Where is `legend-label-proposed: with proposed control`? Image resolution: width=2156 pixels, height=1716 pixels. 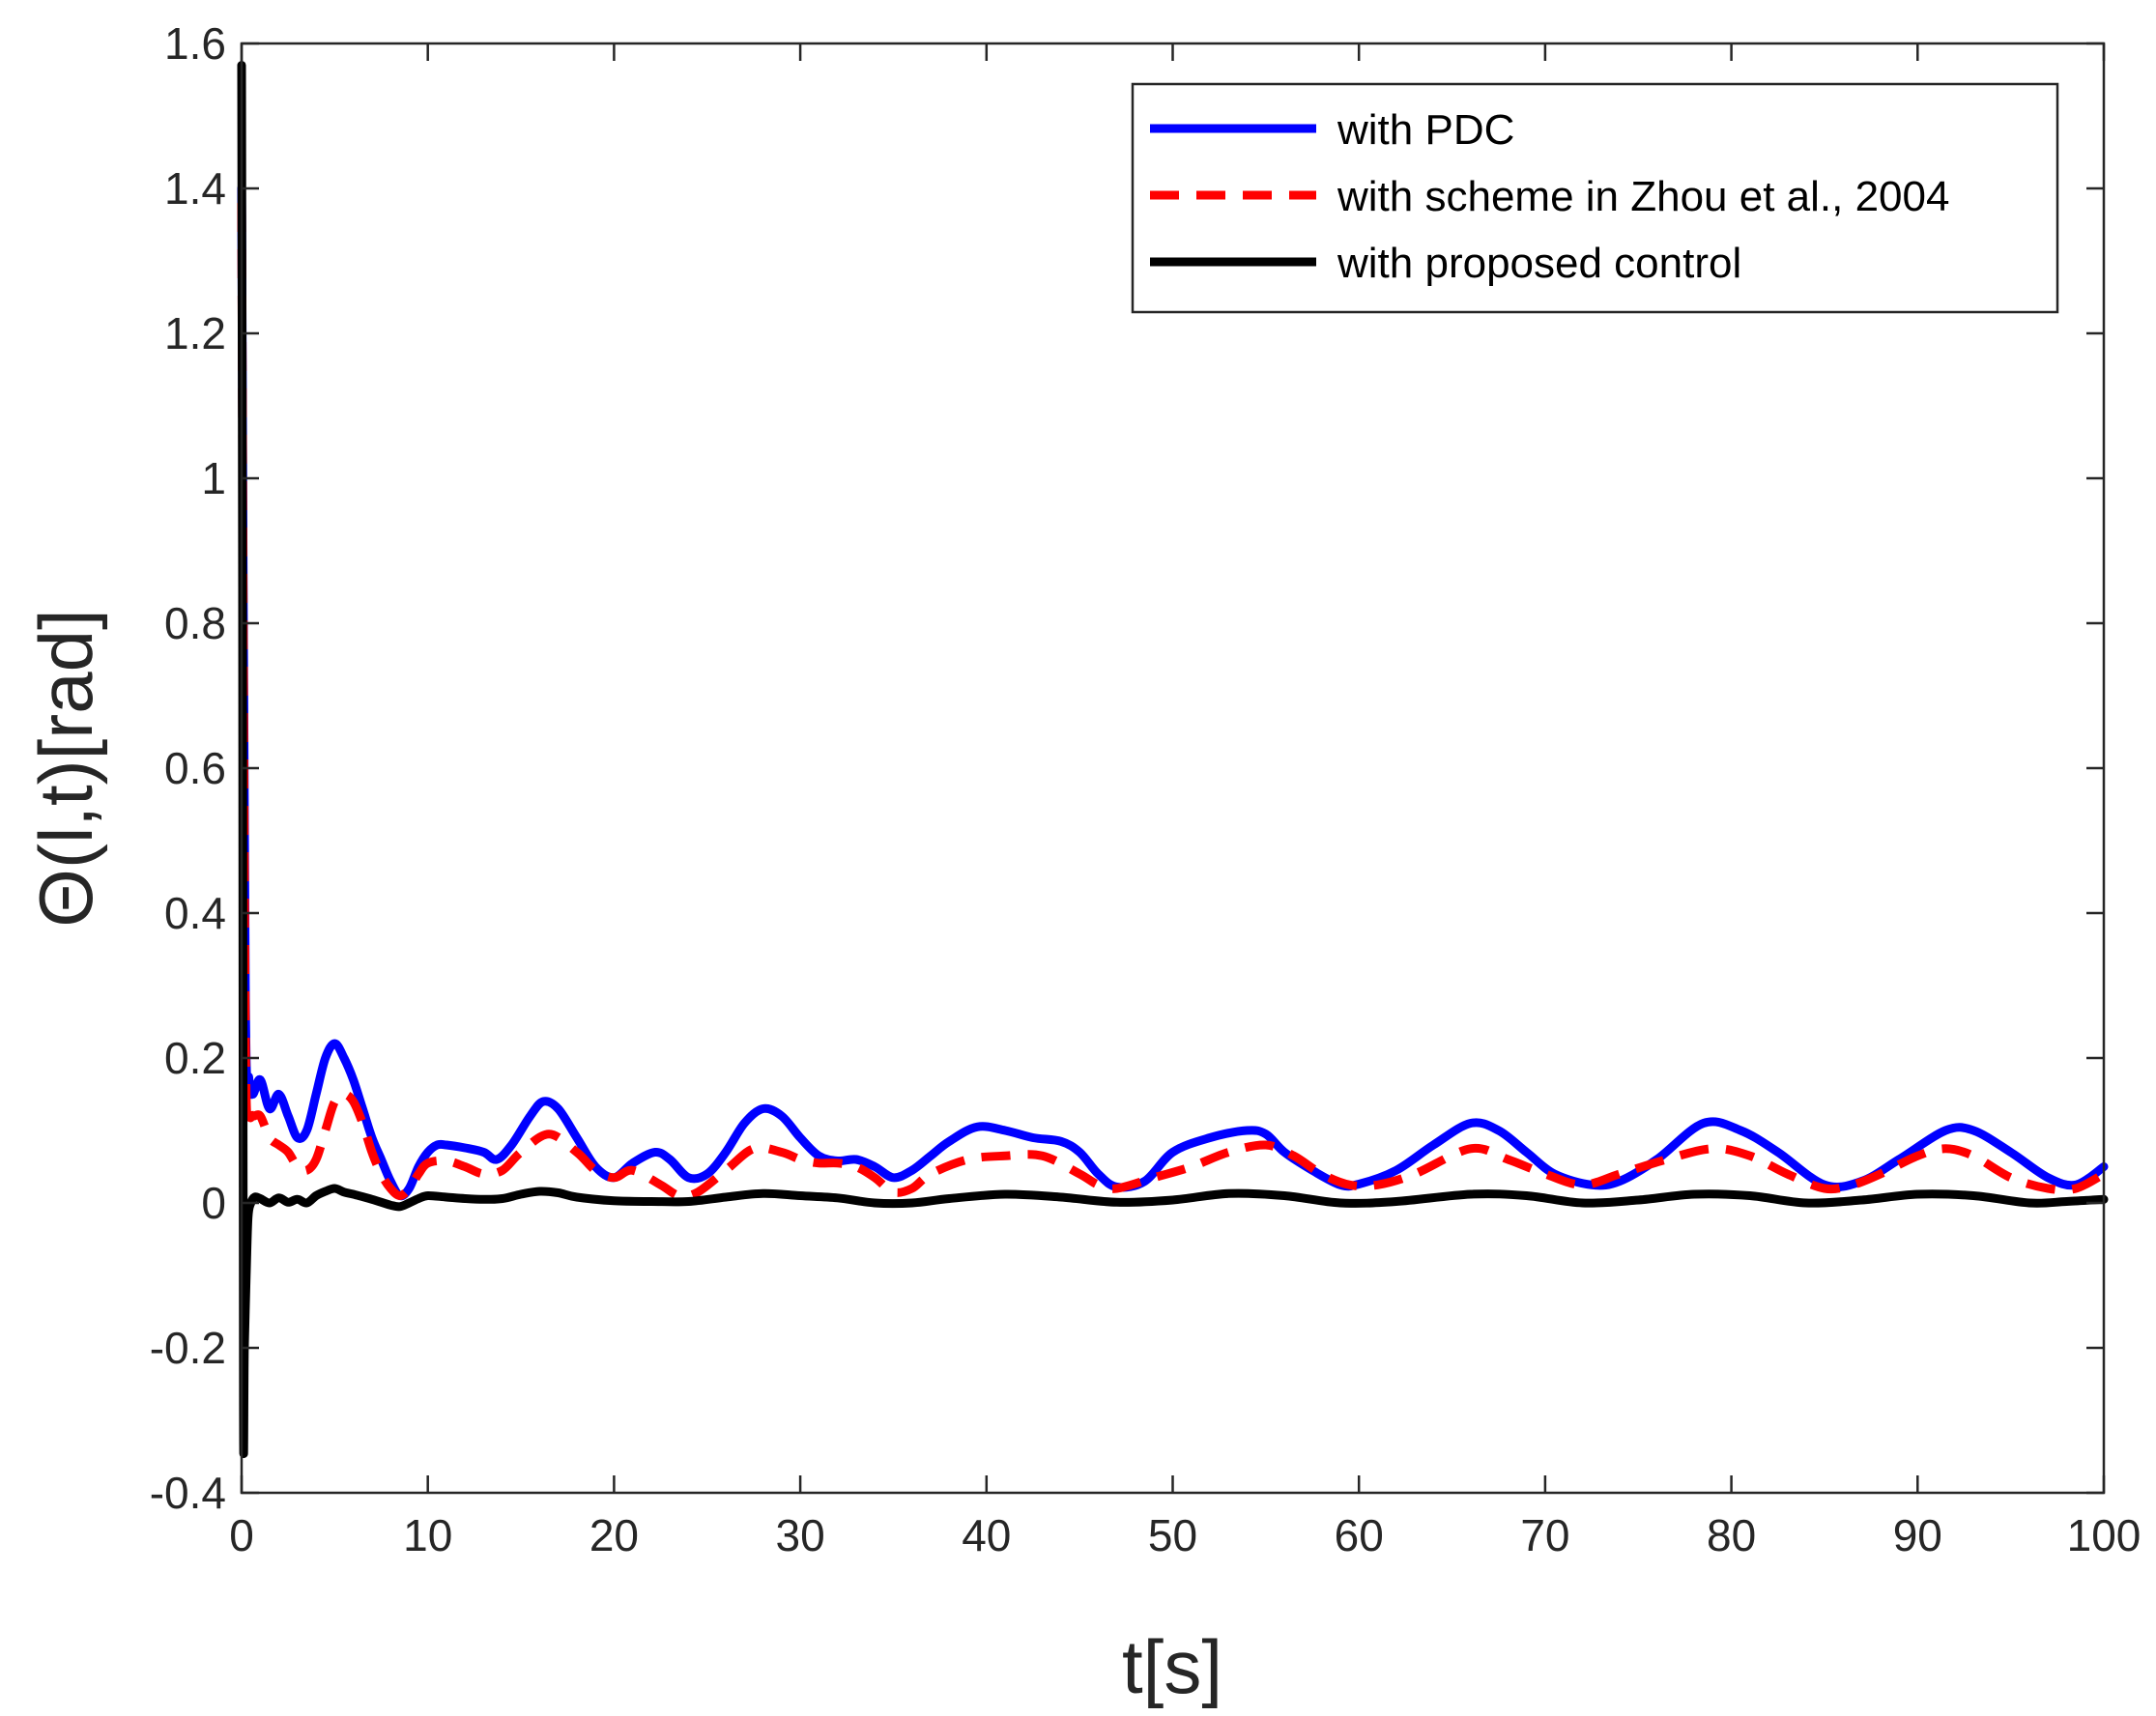 legend-label-proposed: with proposed control is located at coordinates (1539, 263).